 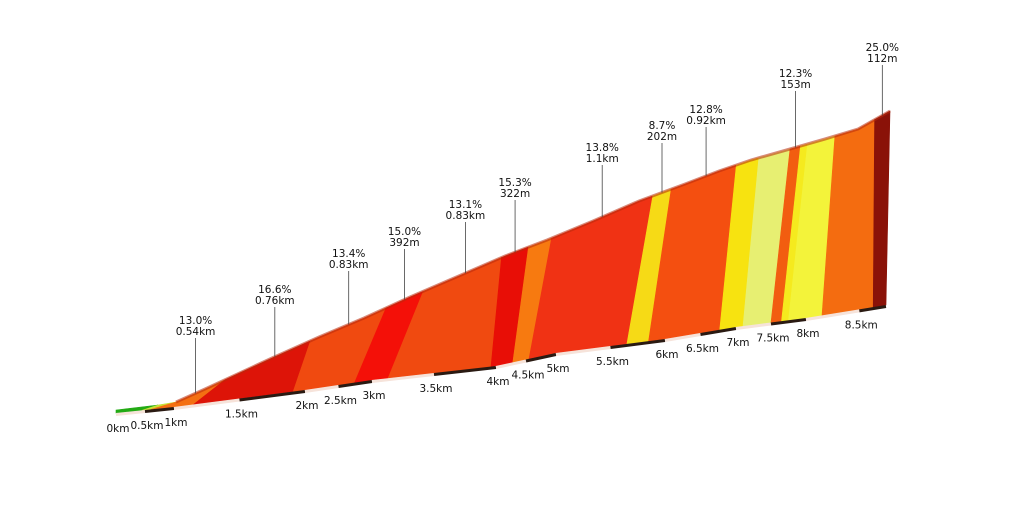 I want to click on annotation-grade: 15.3%, so click(x=514, y=183).